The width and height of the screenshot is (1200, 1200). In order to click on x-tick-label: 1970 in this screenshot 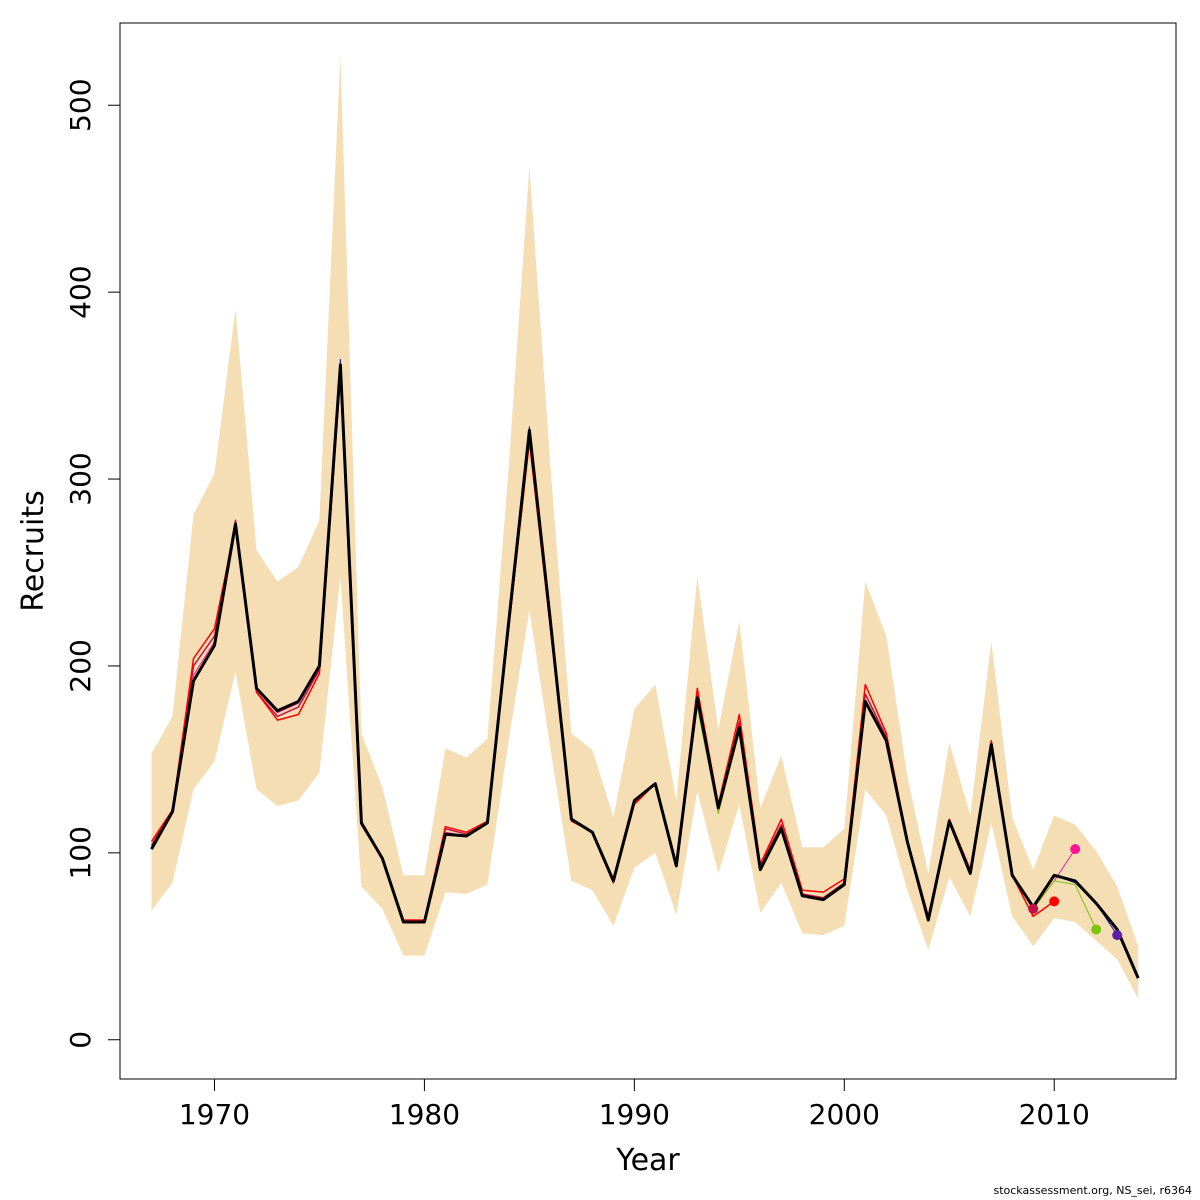, I will do `click(214, 1114)`.